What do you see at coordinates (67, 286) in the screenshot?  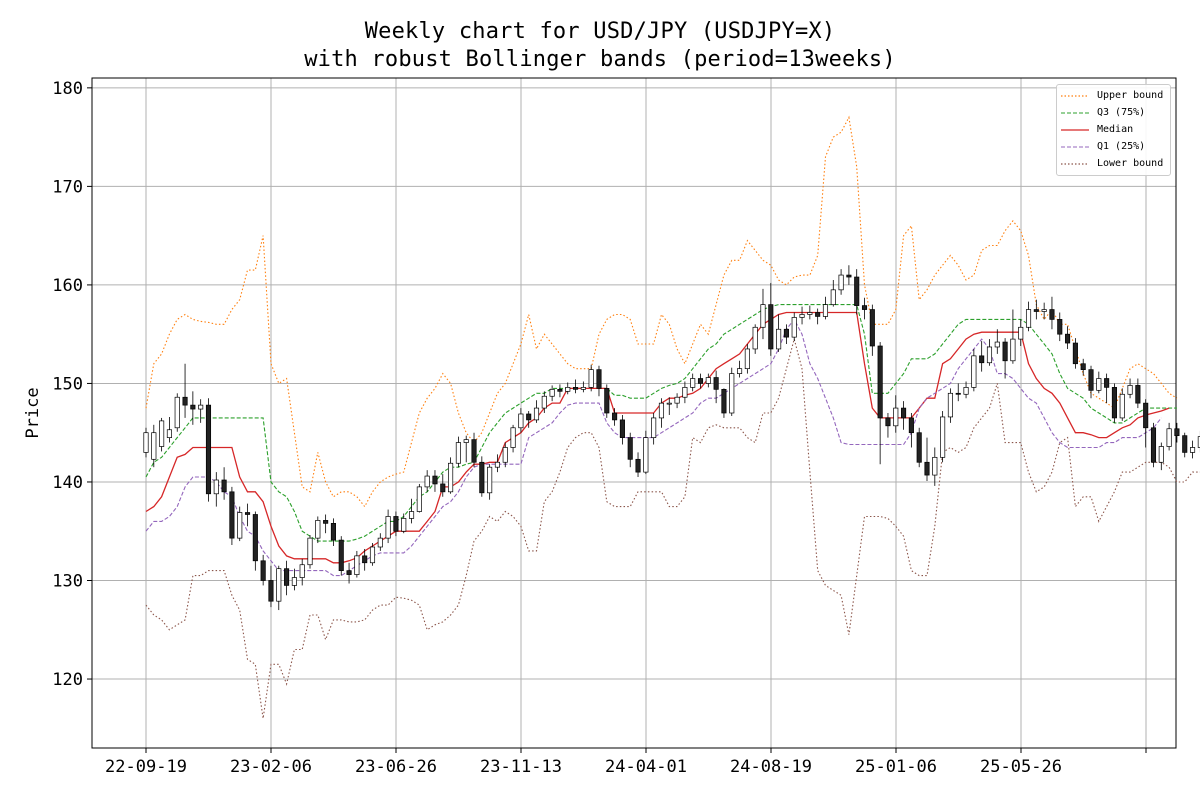 I see `y-tick-label: 160` at bounding box center [67, 286].